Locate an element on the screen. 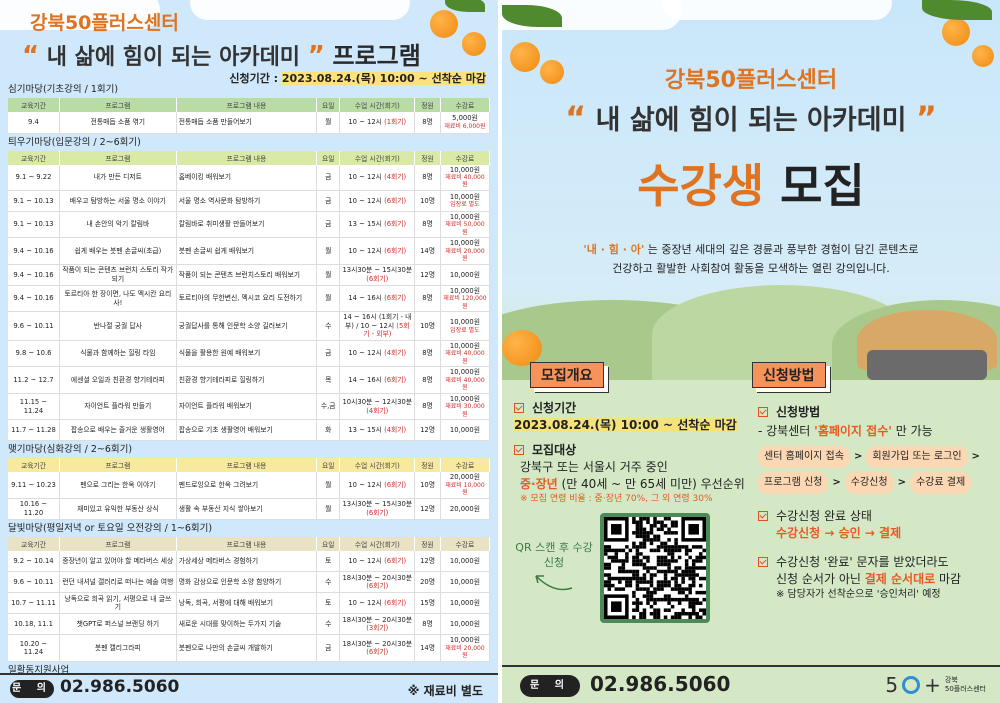 This screenshot has height=703, width=1000. cell-day: 수,금 is located at coordinates (328, 406).